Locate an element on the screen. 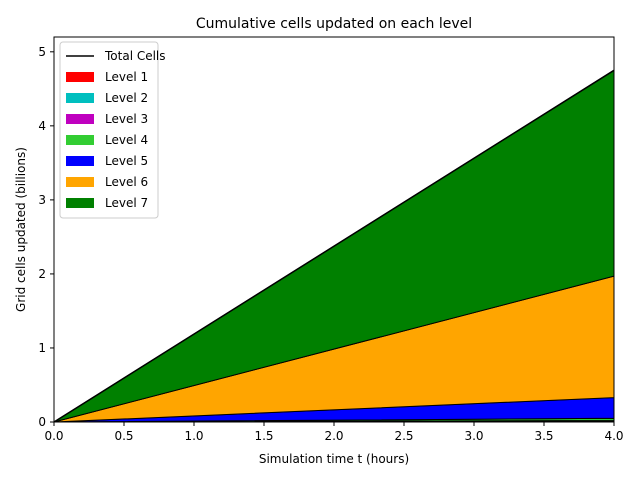 The width and height of the screenshot is (640, 480). y-tick-label: 1 is located at coordinates (42, 348).